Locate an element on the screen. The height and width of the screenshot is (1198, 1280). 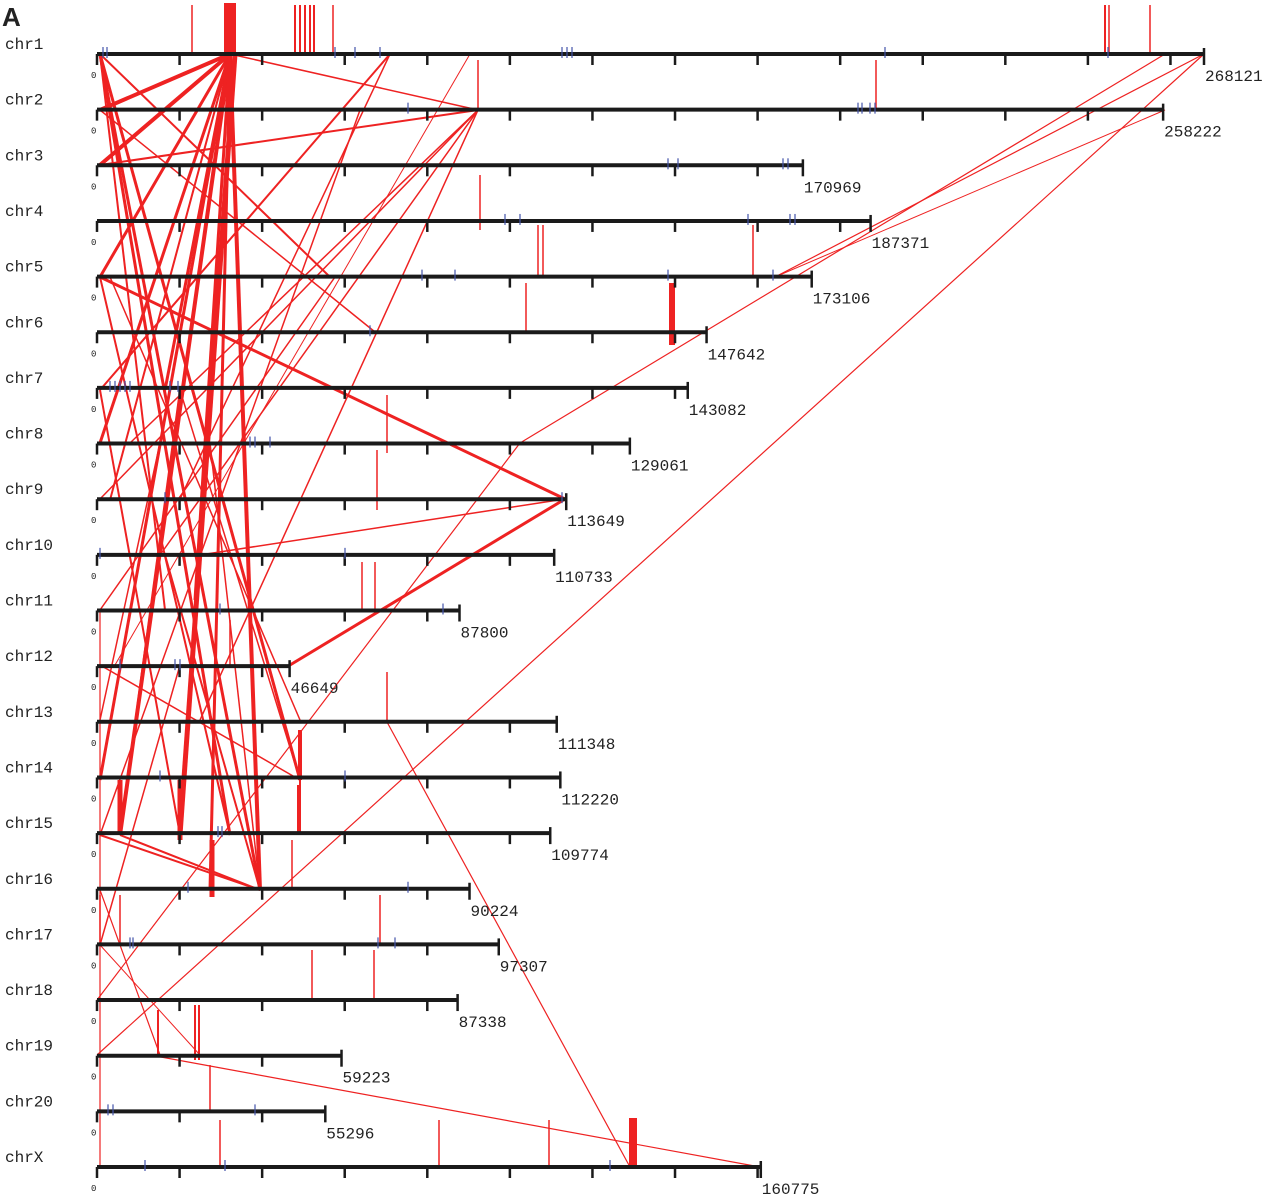
length-label: 258222 is located at coordinates (1193, 133).